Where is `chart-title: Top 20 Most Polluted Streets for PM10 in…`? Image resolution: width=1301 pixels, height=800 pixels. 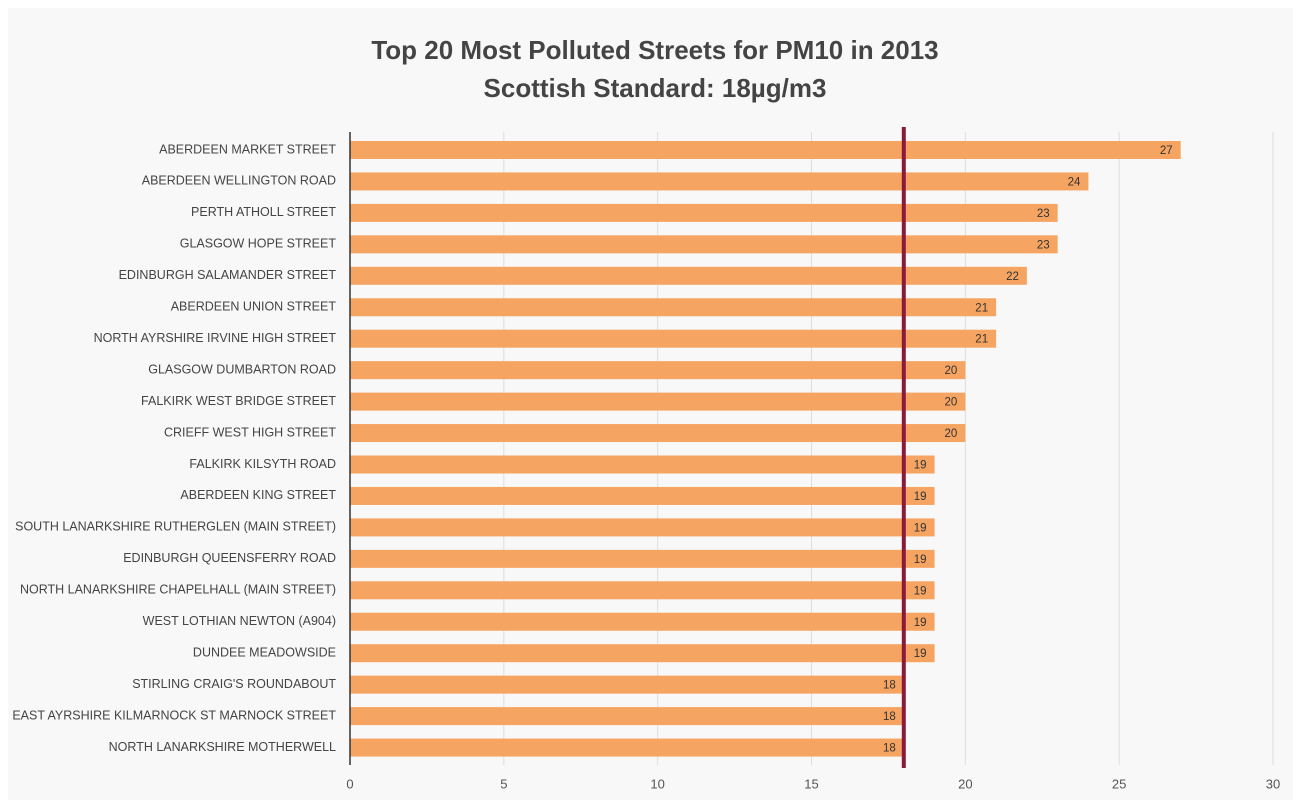 chart-title: Top 20 Most Polluted Streets for PM10 in… is located at coordinates (654, 50).